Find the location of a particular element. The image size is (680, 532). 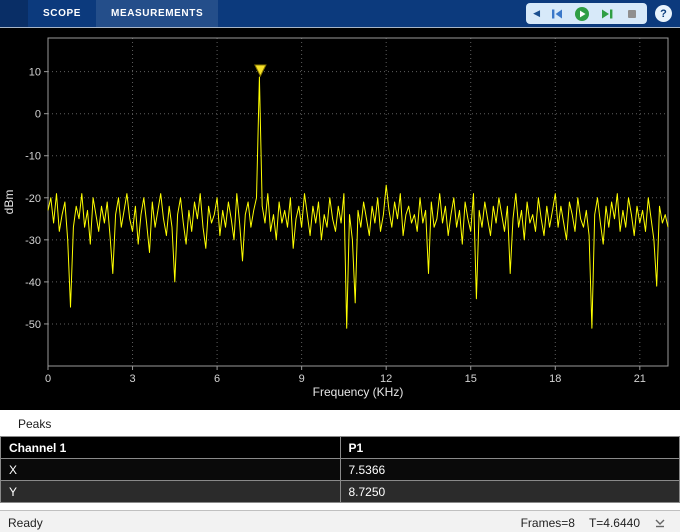

status-bar: Ready Frames=8 T=4.6440 is located at coordinates (340, 521).